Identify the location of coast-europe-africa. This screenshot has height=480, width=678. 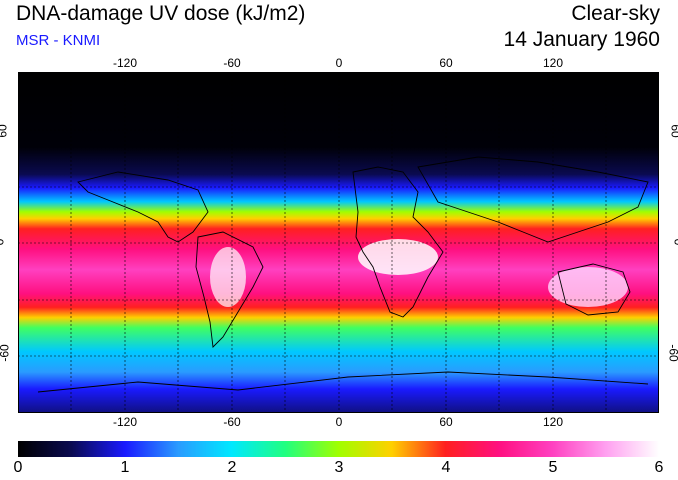
(398, 242).